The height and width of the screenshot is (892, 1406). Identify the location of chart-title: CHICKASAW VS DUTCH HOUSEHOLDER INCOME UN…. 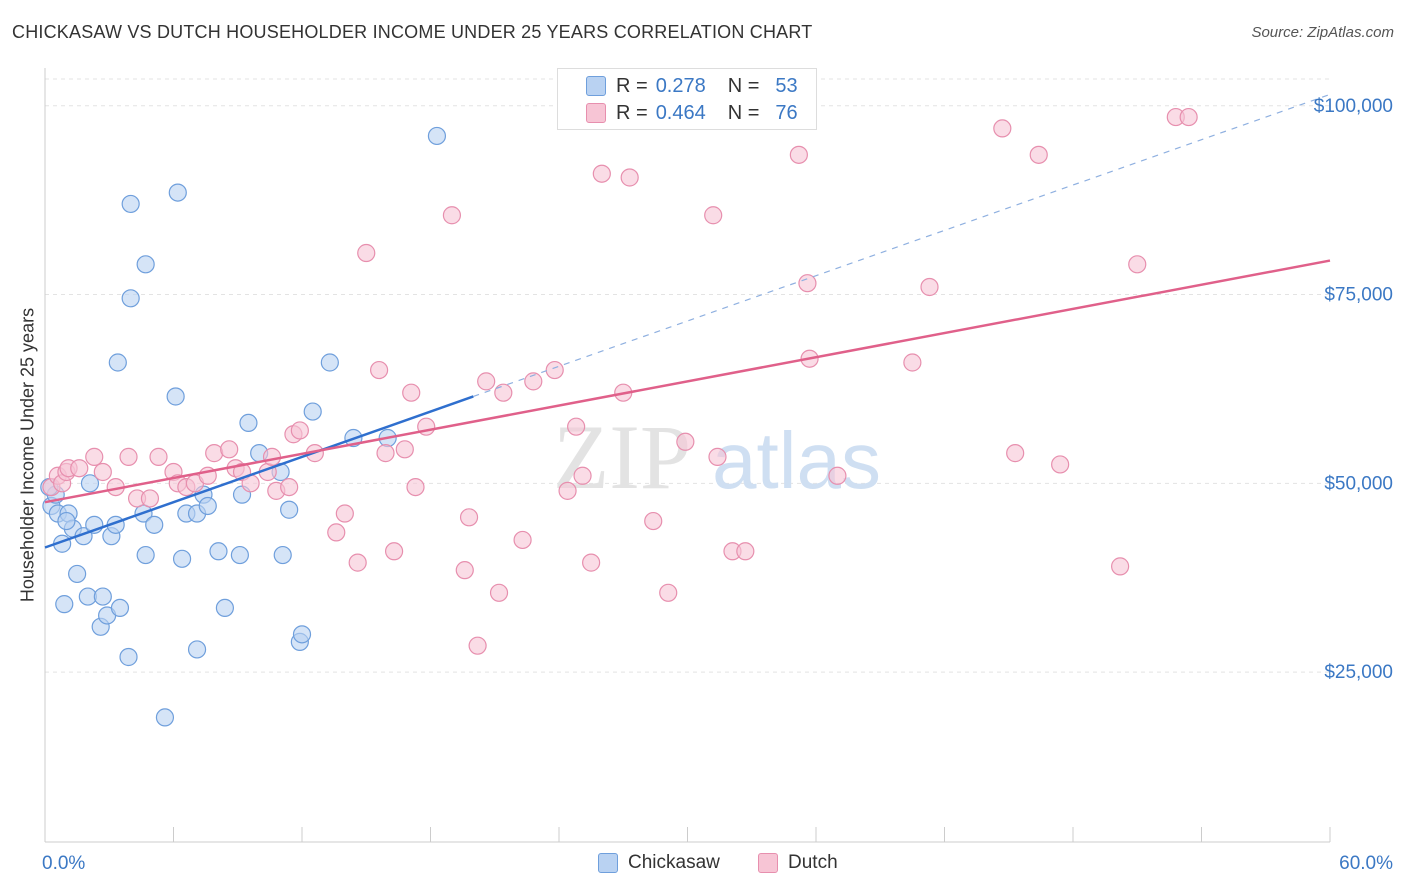
(412, 32).